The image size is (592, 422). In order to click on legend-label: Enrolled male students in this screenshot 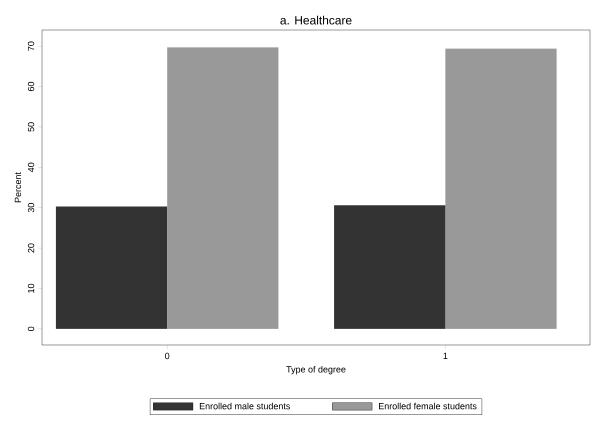, I will do `click(245, 406)`.